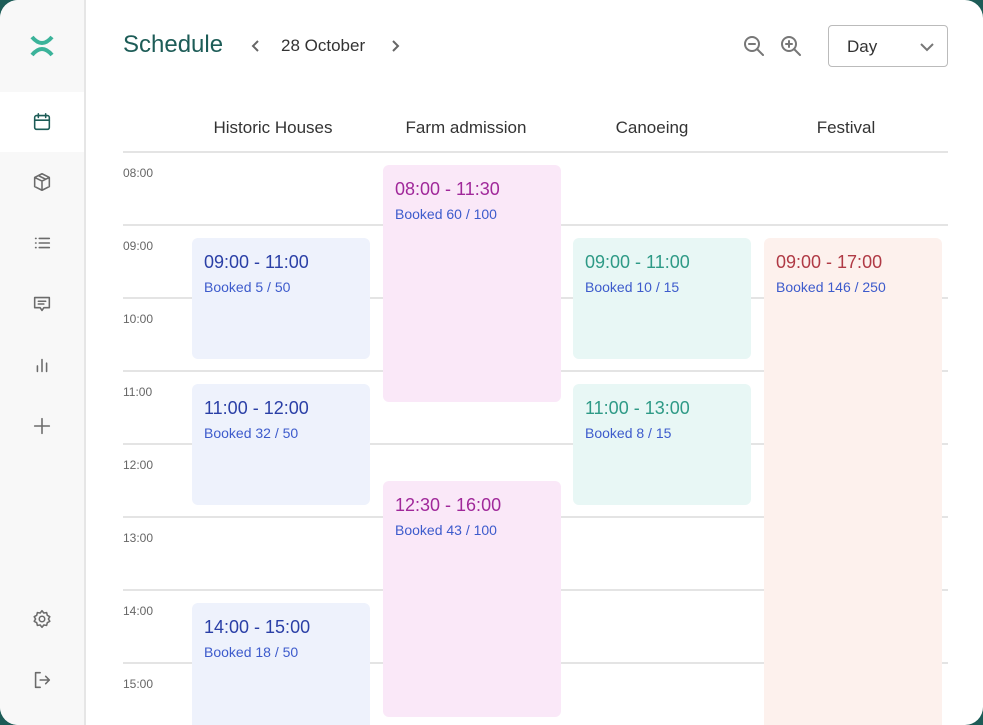 Image resolution: width=983 pixels, height=725 pixels. What do you see at coordinates (138, 173) in the screenshot?
I see `hour-label: 08:00` at bounding box center [138, 173].